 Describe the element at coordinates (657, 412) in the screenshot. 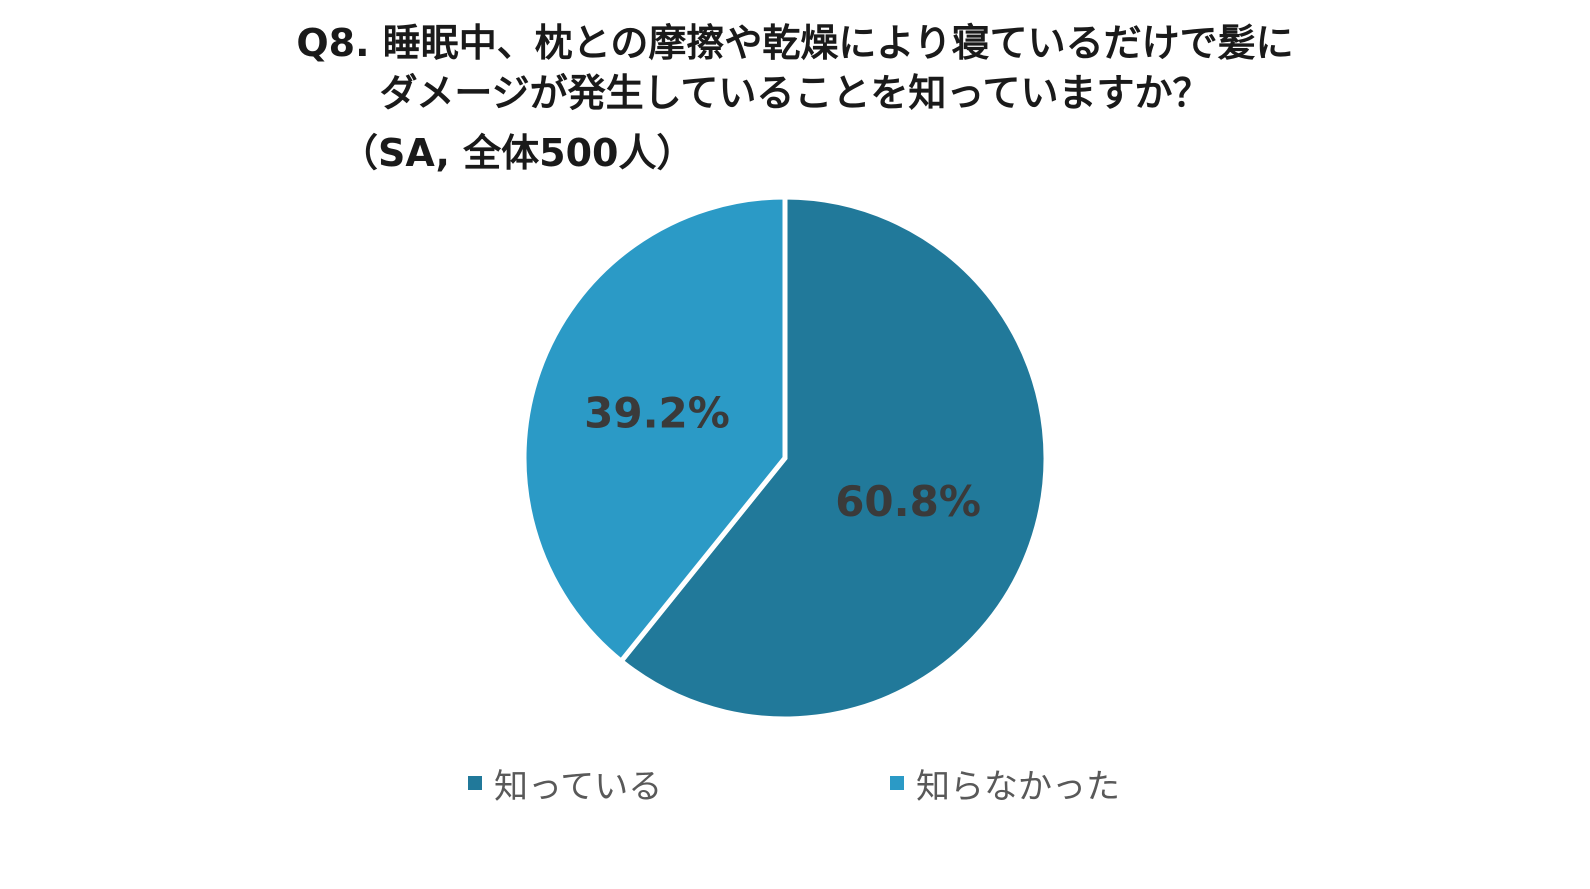

I see `pie-slice-label-2: 39.2%` at that location.